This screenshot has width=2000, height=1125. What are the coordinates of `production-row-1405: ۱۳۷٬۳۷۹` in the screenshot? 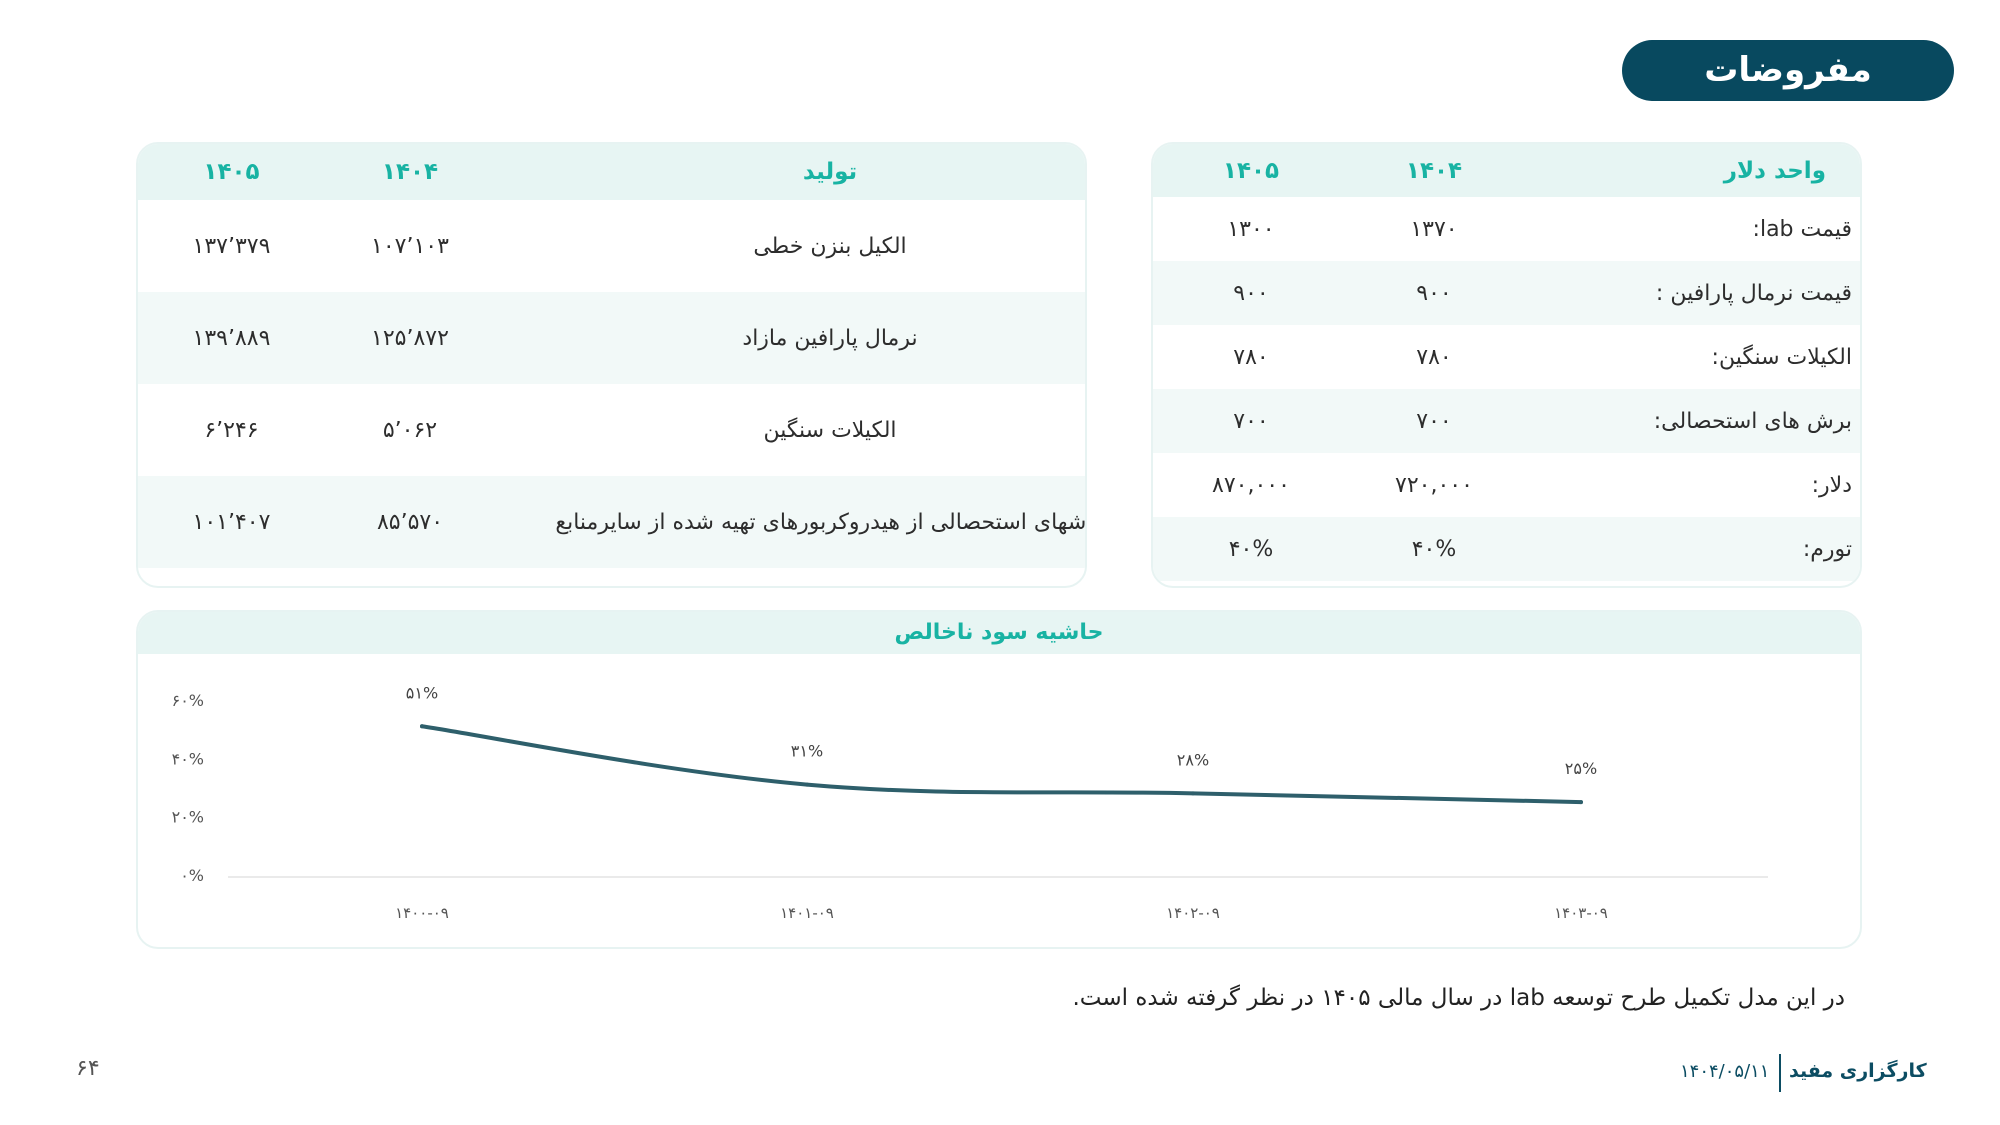 It's located at (231, 246).